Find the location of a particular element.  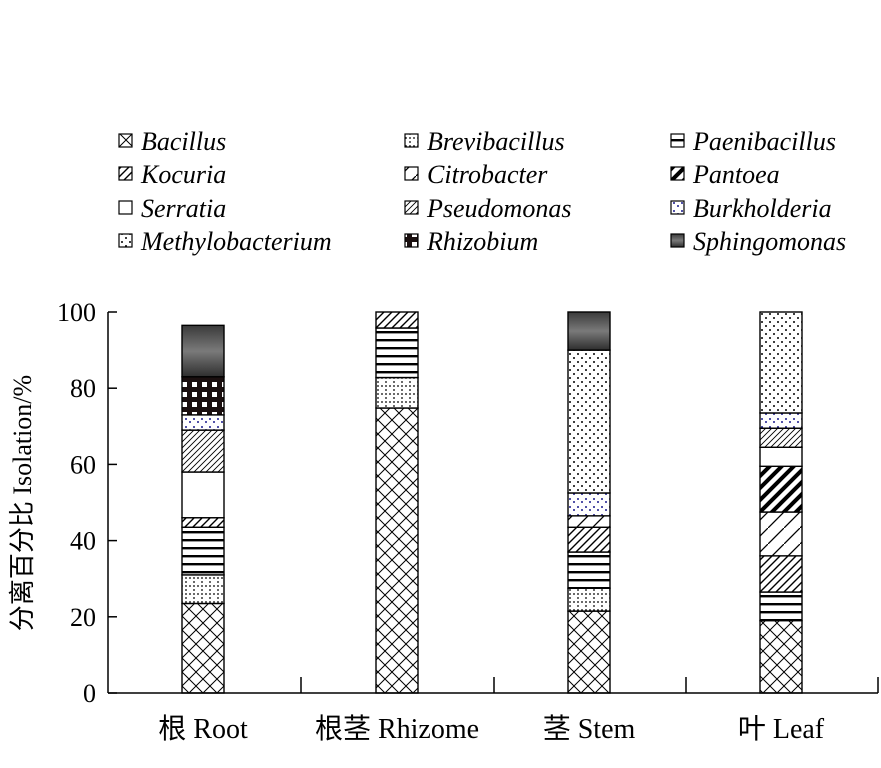

y-tick-label: 0 is located at coordinates (89, 693).